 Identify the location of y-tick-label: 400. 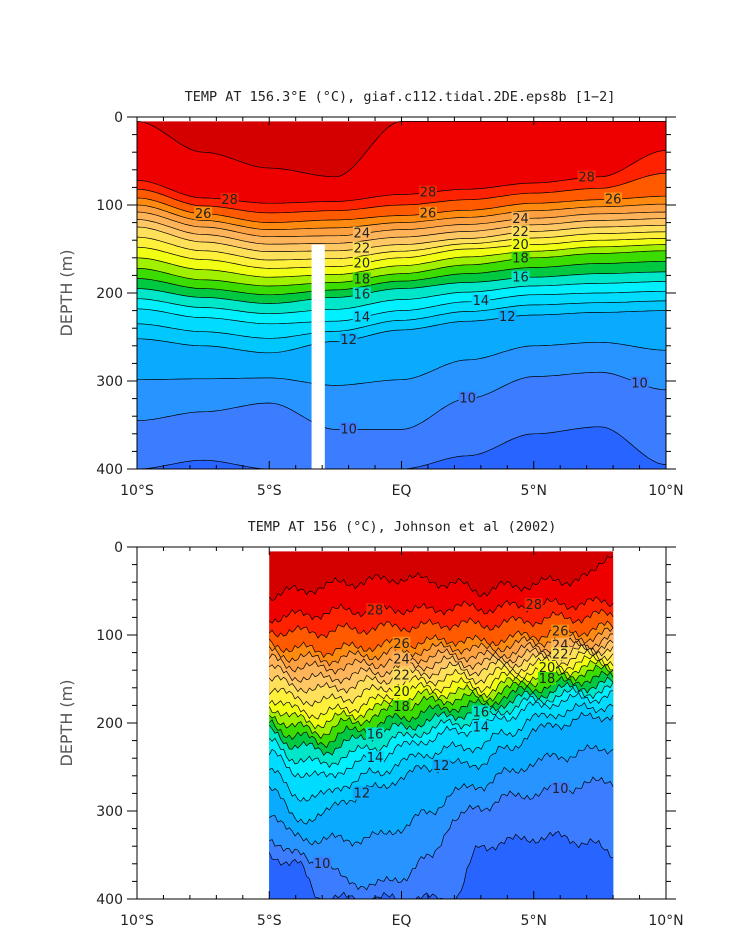
(109, 470).